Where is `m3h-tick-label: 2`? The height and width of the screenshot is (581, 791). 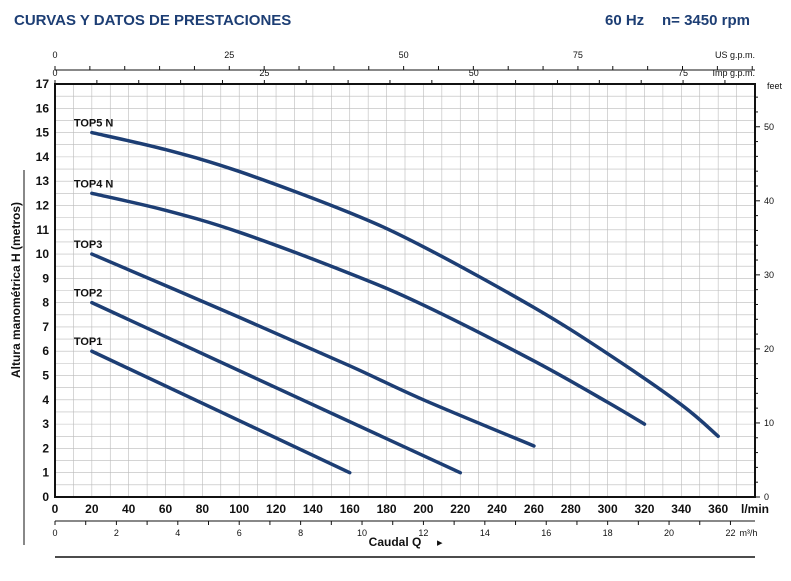
m3h-tick-label: 2 is located at coordinates (116, 533).